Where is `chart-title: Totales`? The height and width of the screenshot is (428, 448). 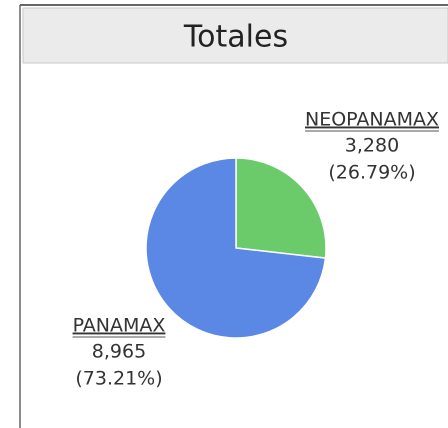
chart-title: Totales is located at coordinates (235, 37).